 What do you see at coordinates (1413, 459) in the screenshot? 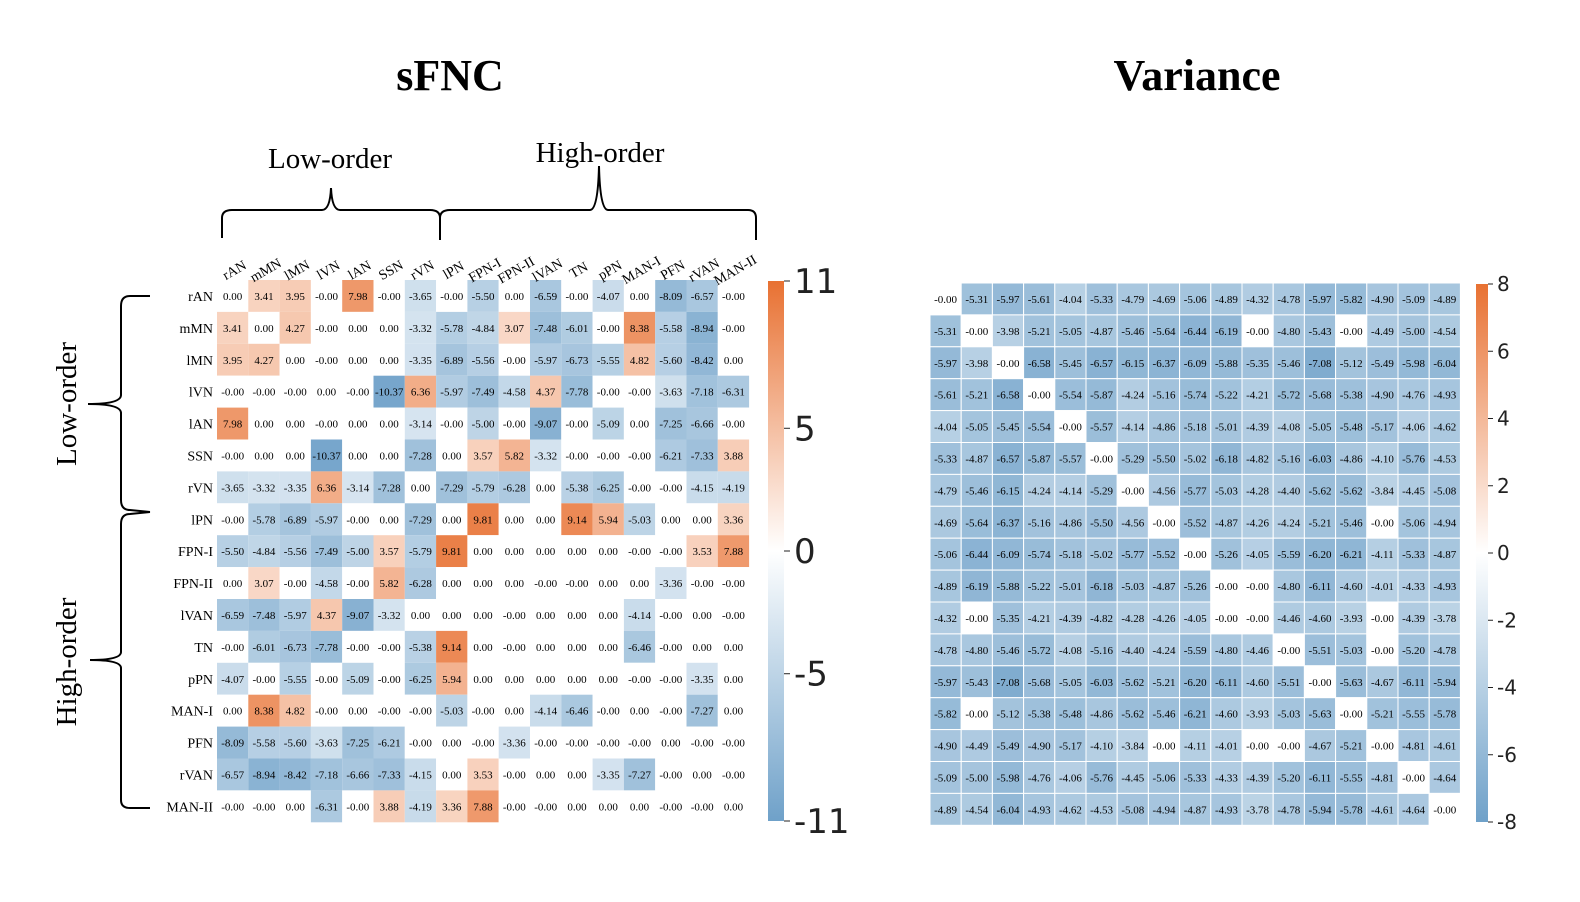
I see `variance-cell-value-5-15: -5.76` at bounding box center [1413, 459].